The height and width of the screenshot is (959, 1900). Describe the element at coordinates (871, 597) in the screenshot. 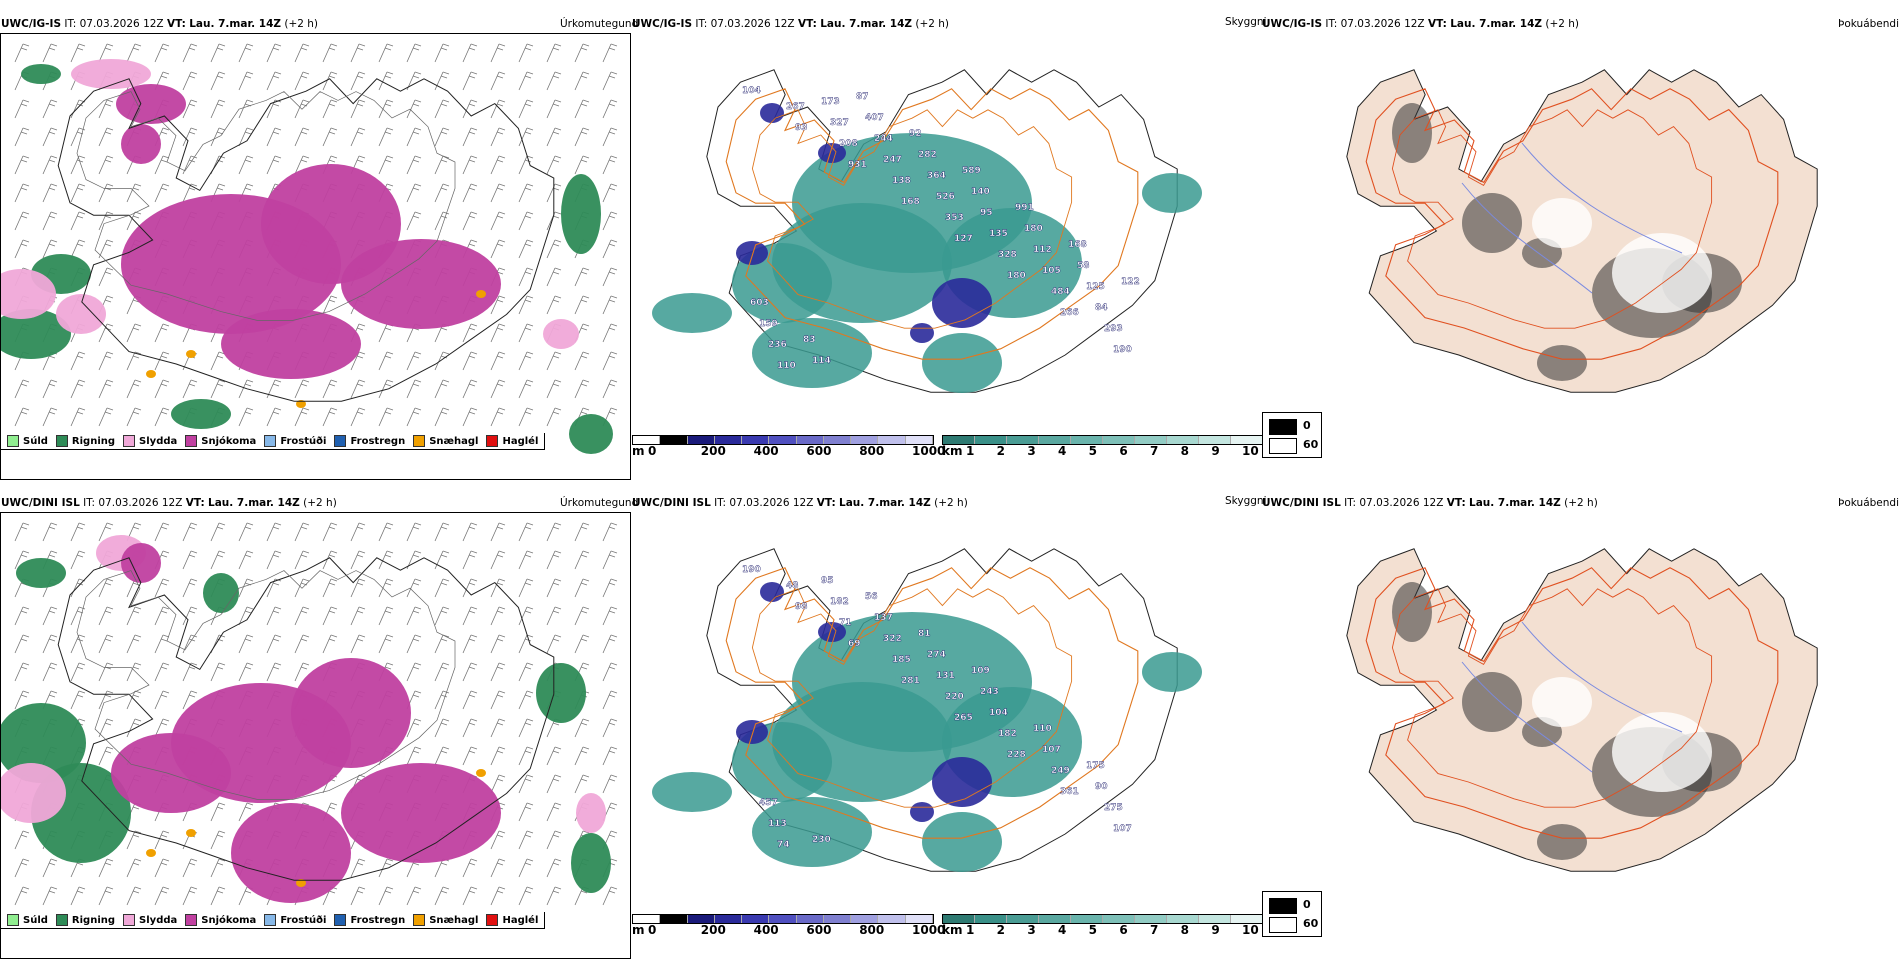

I see `cloud-base-label: 56` at that location.